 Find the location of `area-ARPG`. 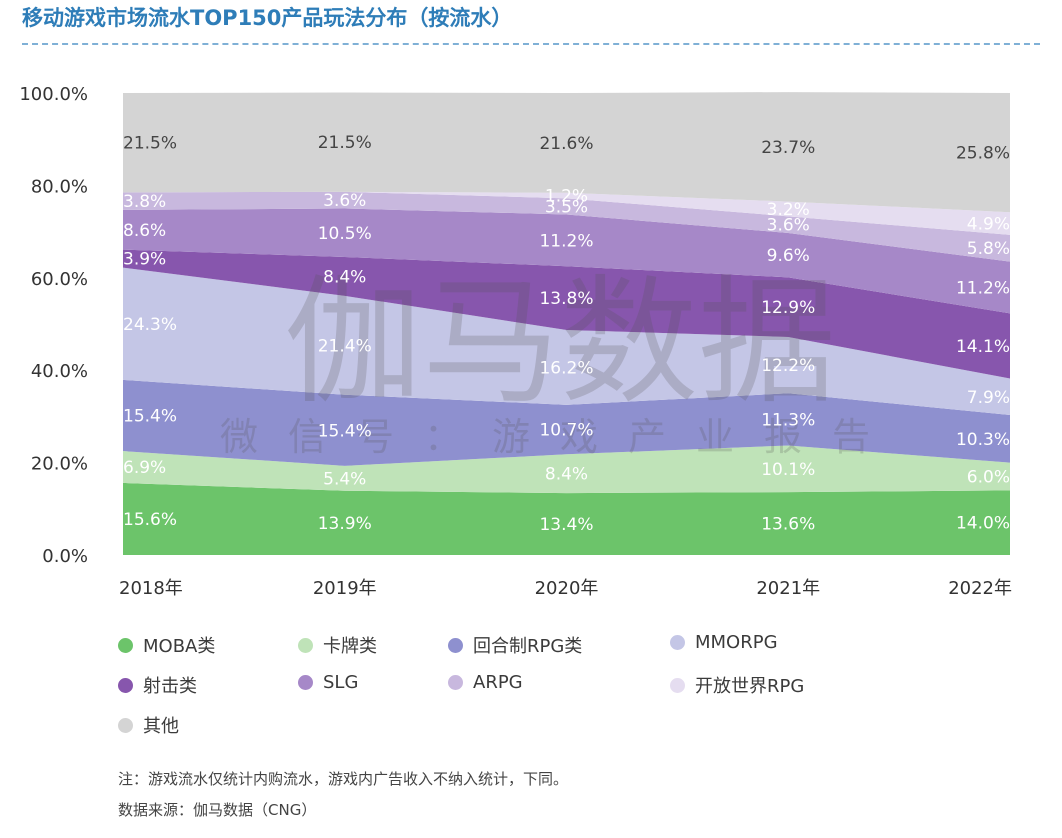

area-ARPG is located at coordinates (566, 226).